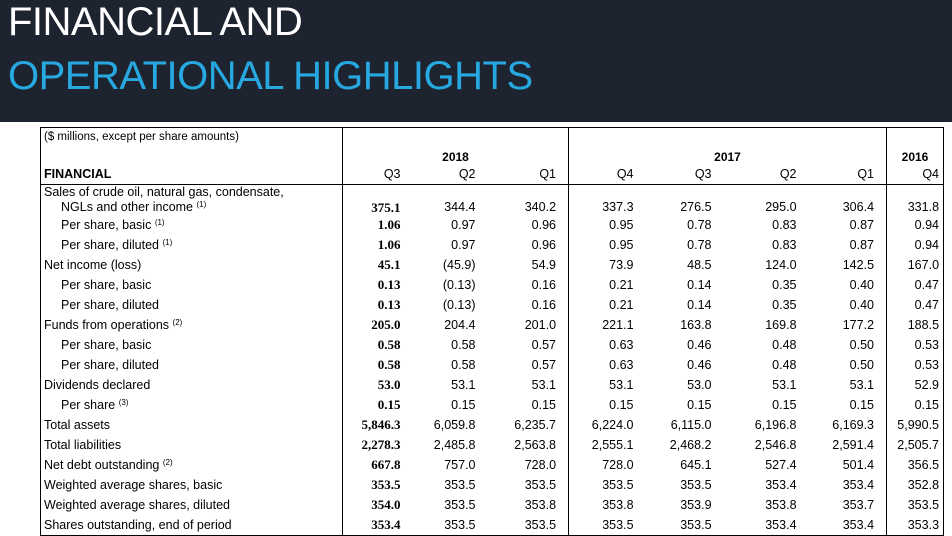 The width and height of the screenshot is (952, 536). What do you see at coordinates (528, 465) in the screenshot?
I see `table-cell: 728.0` at bounding box center [528, 465].